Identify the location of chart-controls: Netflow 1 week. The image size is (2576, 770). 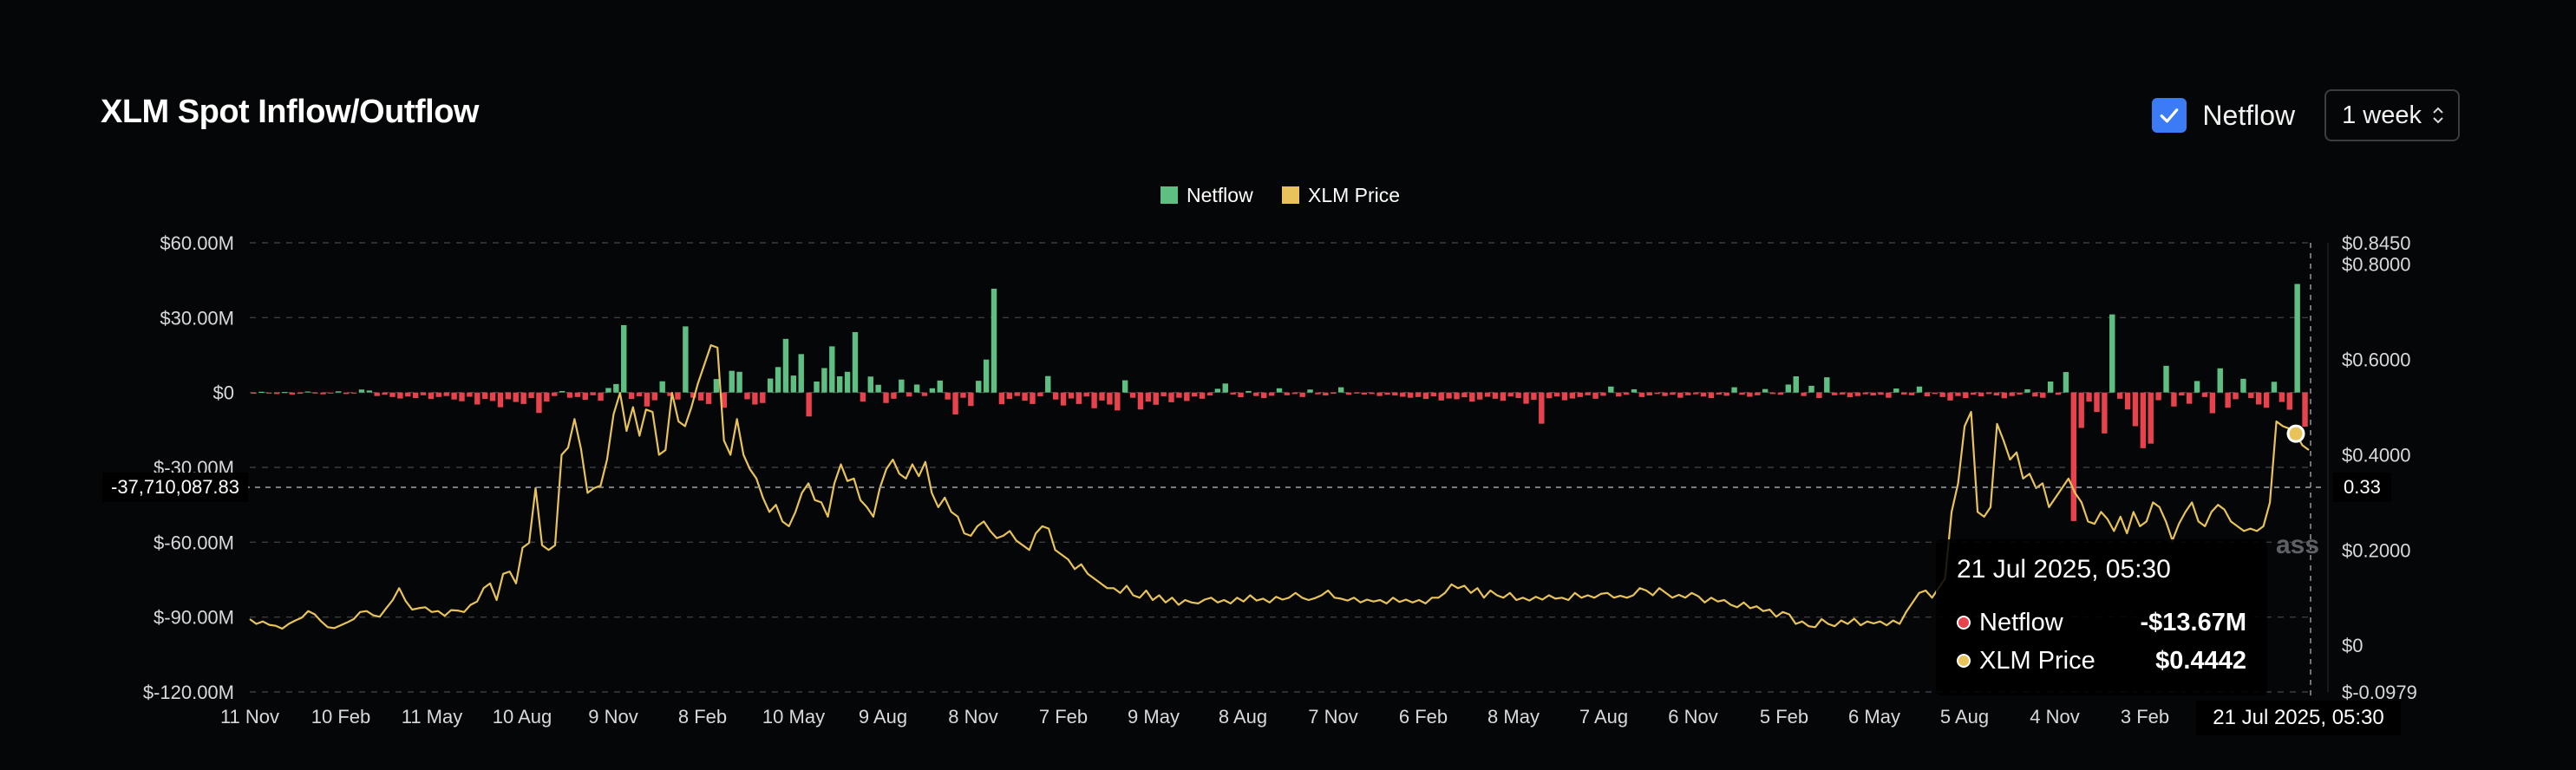
(2306, 115).